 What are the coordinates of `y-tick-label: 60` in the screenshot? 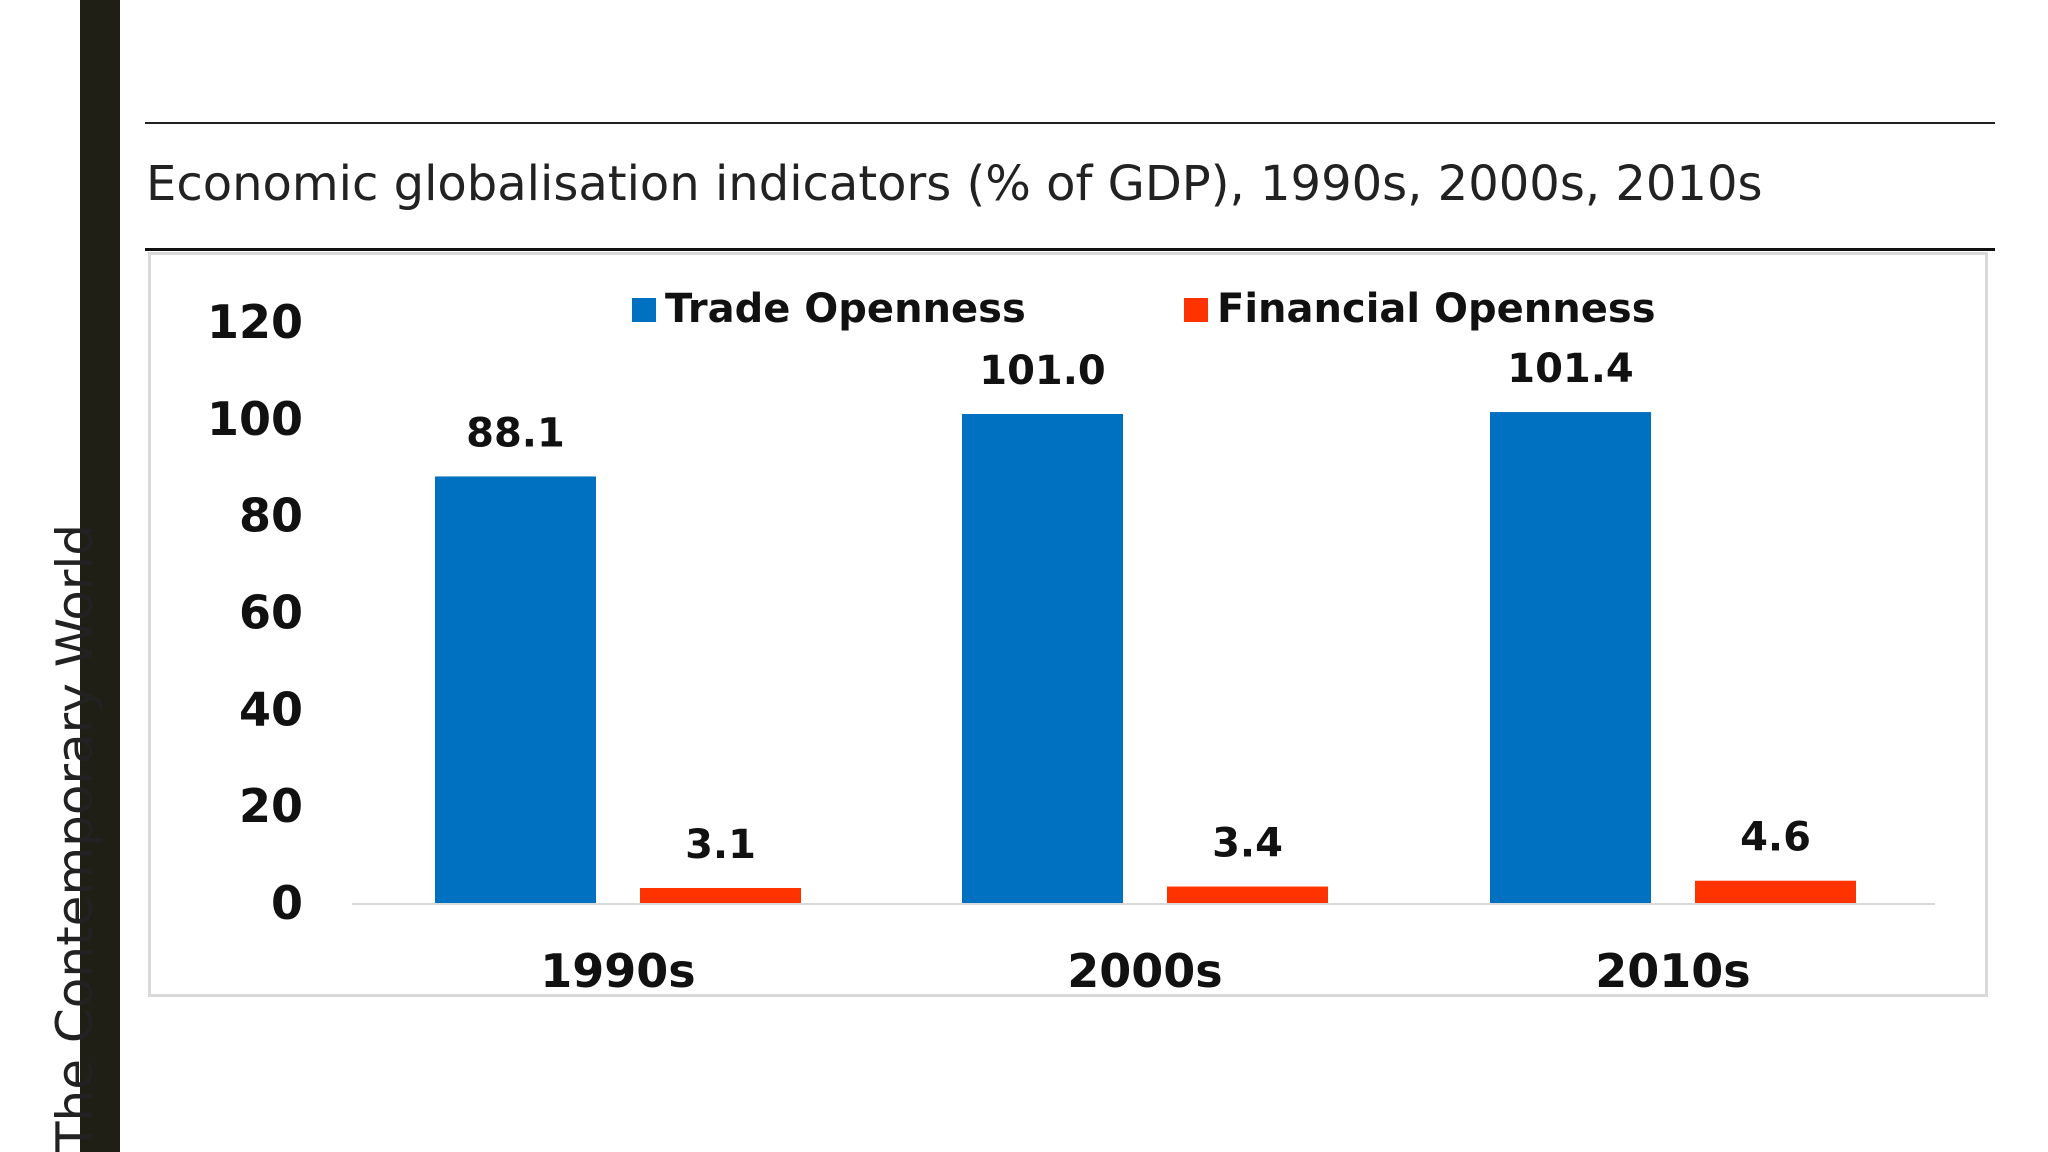 It's located at (271, 613).